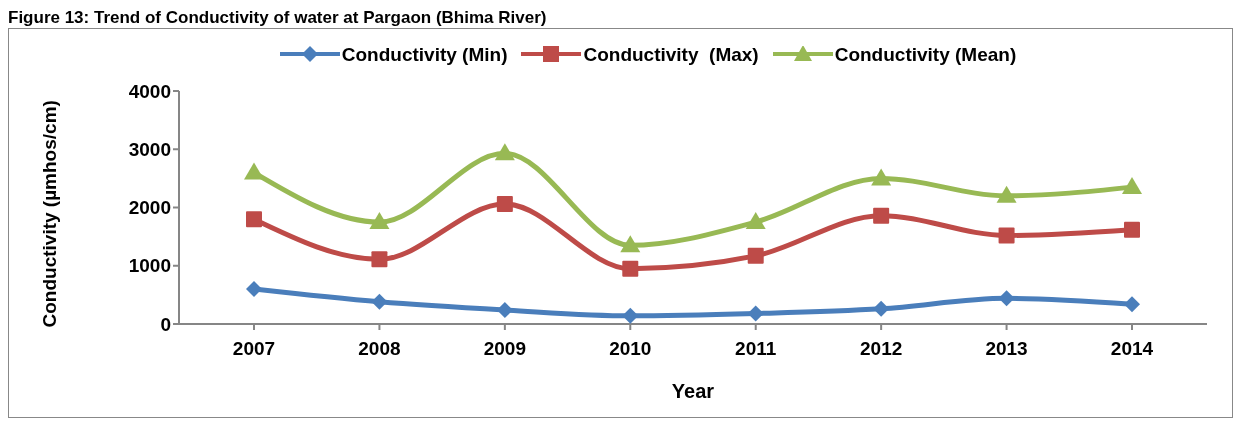 This screenshot has height=426, width=1248. I want to click on x-tick-label: 2011, so click(756, 349).